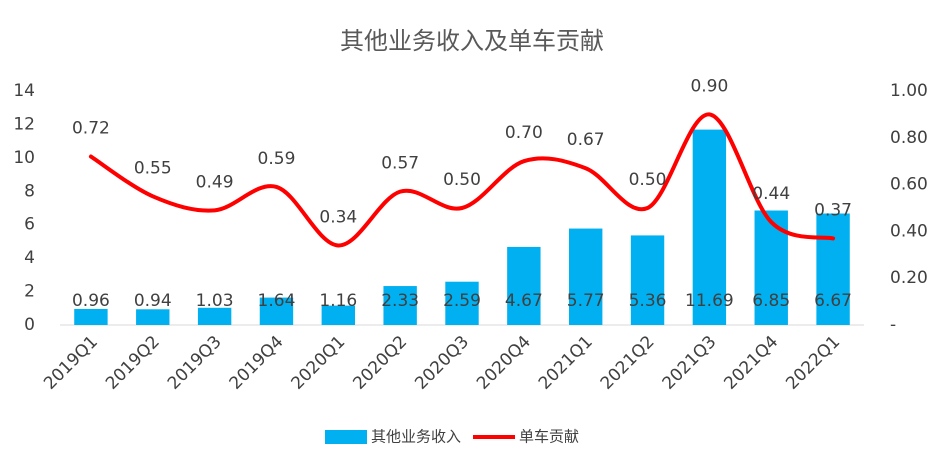  What do you see at coordinates (319, 363) in the screenshot?
I see `x-tick-label: 2020Q1` at bounding box center [319, 363].